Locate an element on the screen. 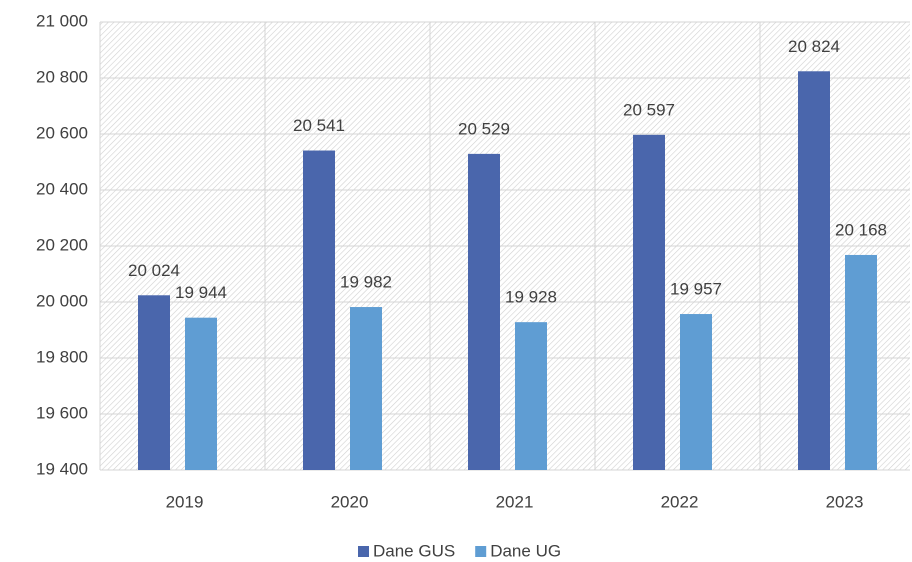 The width and height of the screenshot is (912, 562). value-label: 19 944 is located at coordinates (201, 292).